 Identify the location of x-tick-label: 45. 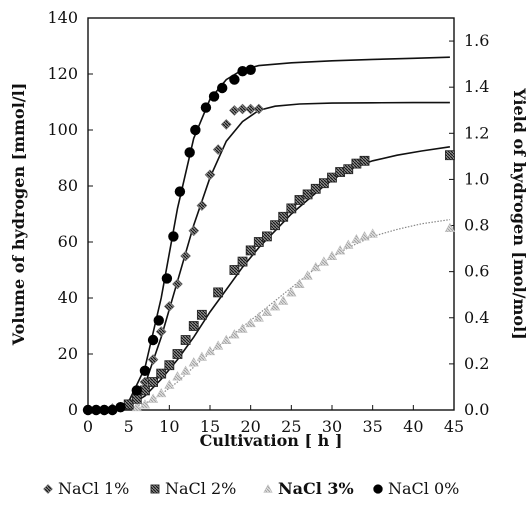
(454, 426).